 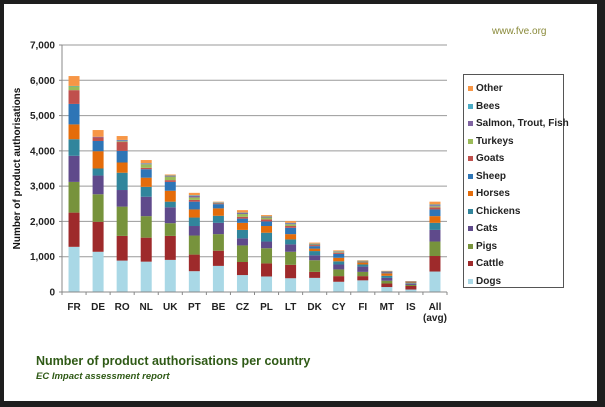 I want to click on x-tick-label: DE, so click(x=98, y=307).